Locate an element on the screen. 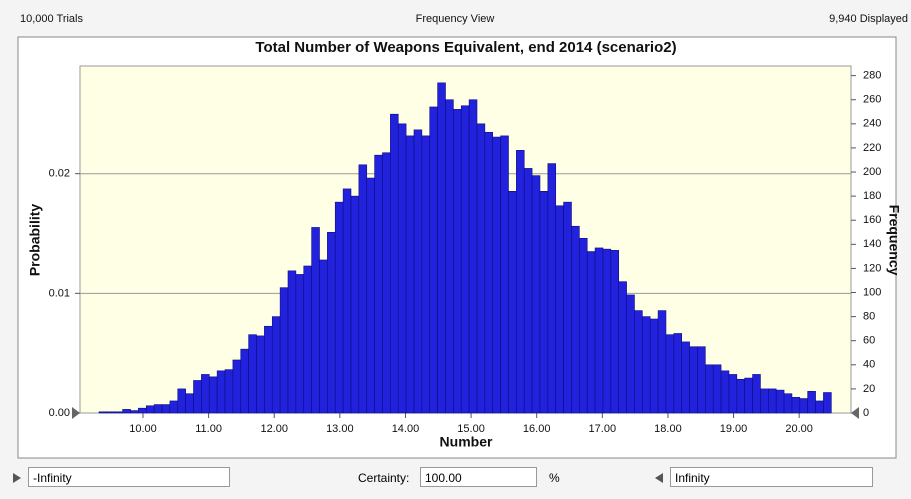 The width and height of the screenshot is (911, 499). lower-input: -Infinity is located at coordinates (129, 477).